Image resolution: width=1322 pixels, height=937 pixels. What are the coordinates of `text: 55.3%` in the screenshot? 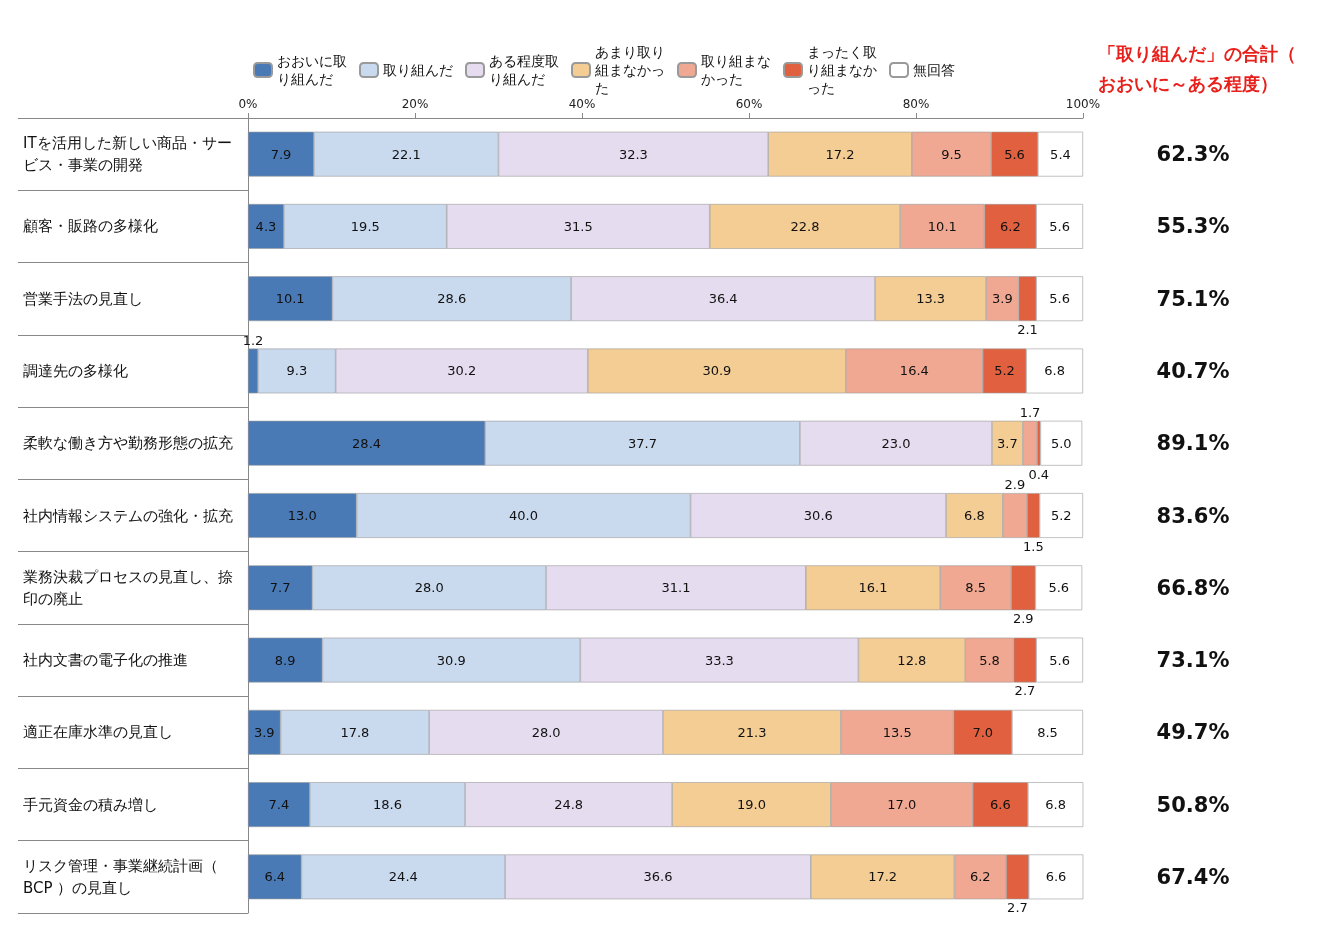 It's located at (1193, 226).